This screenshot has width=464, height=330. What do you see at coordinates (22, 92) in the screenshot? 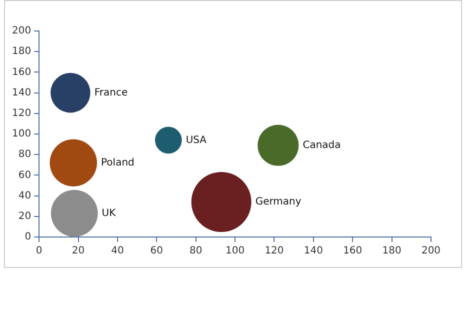
I see `y-tick-label: 140` at bounding box center [22, 92].